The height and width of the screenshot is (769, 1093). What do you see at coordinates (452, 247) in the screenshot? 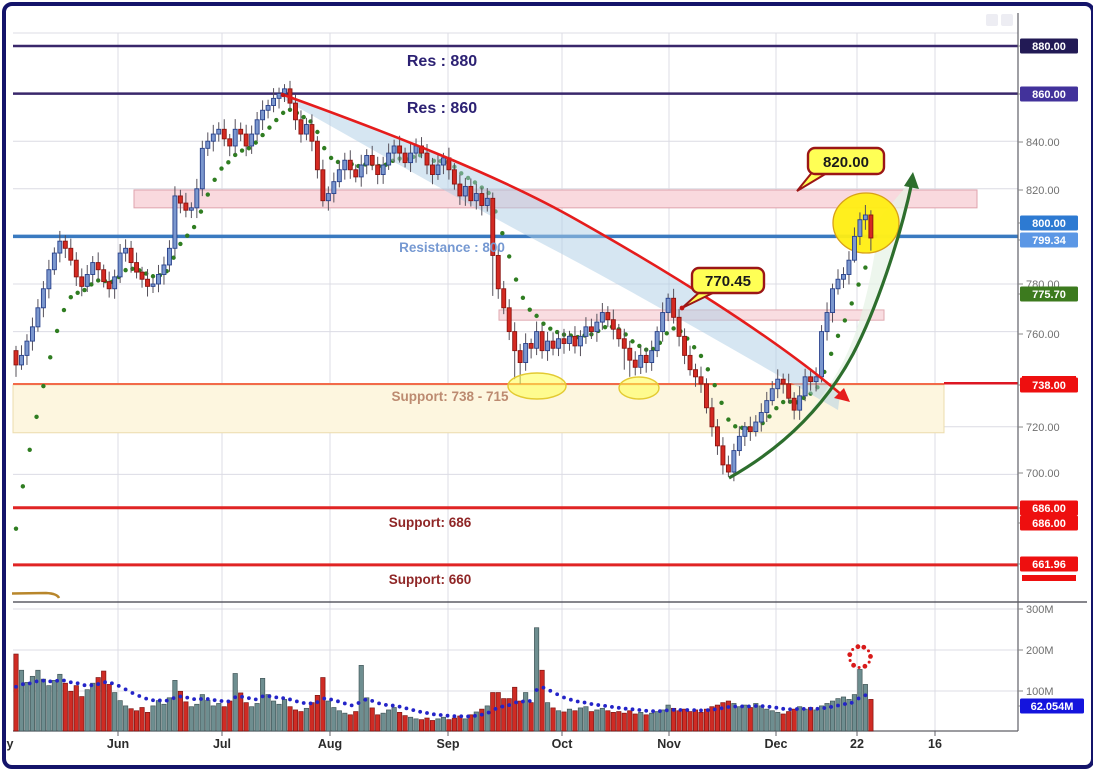
I see `label-resistance-800: Resistance : 800` at bounding box center [452, 247].